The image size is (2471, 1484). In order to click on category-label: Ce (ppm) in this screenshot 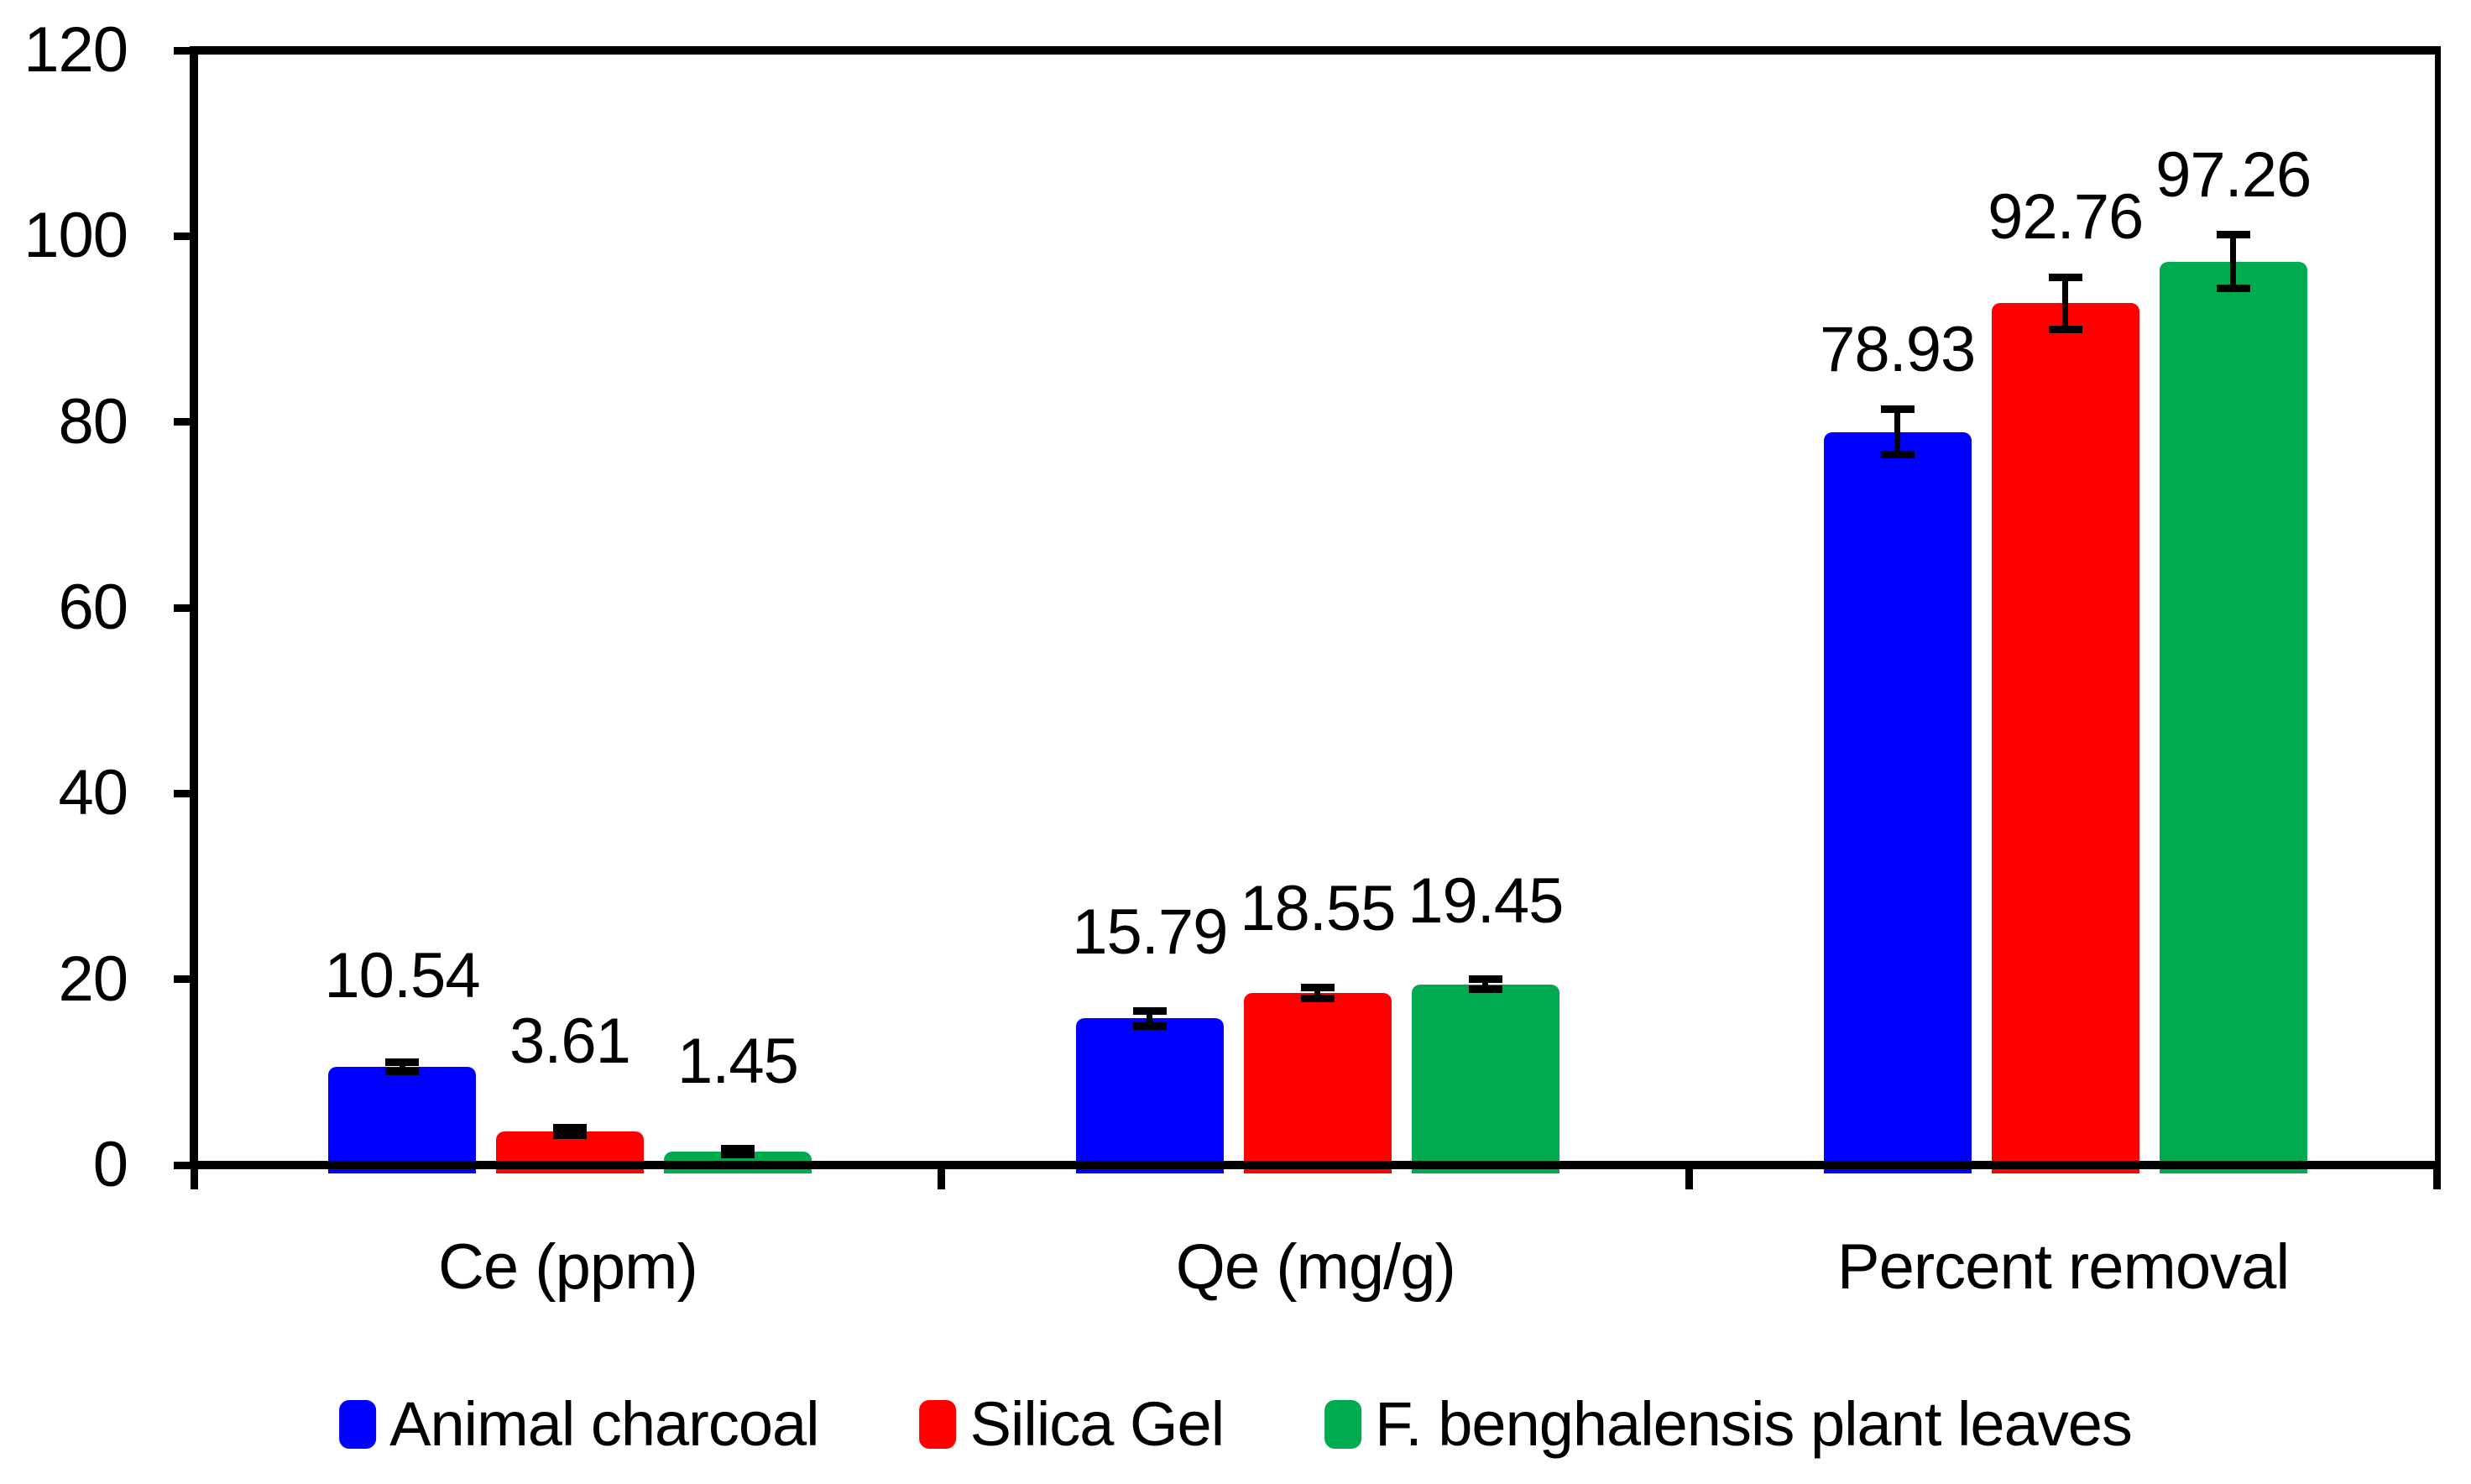, I will do `click(568, 1267)`.